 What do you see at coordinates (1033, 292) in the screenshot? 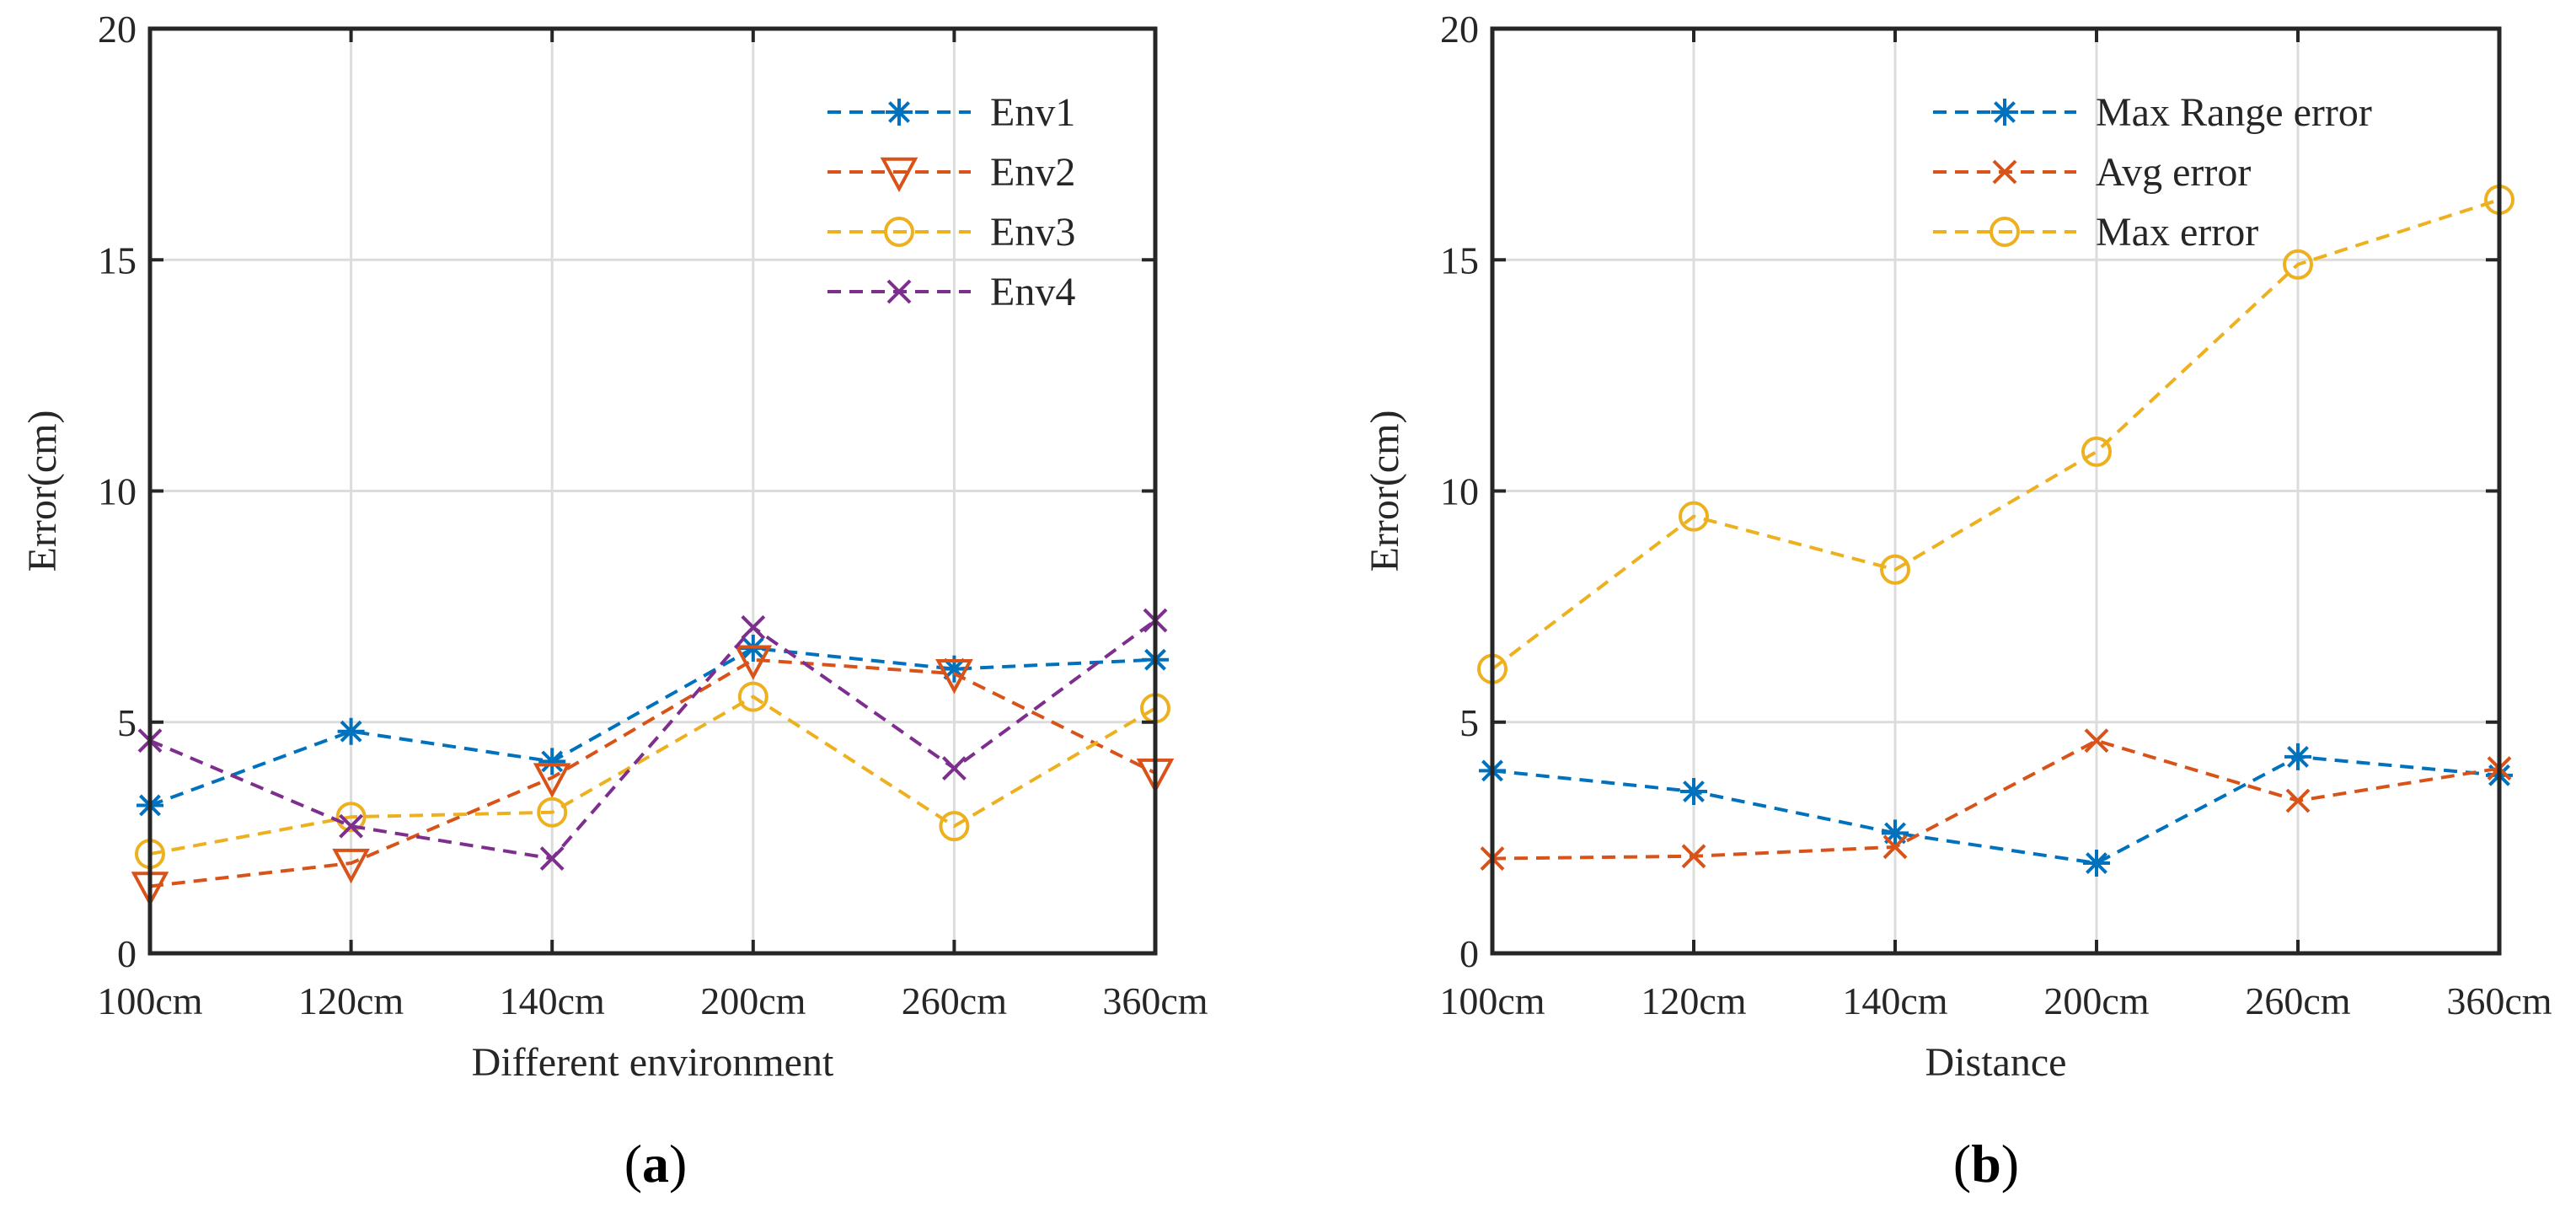
I see `legend-text: Env4` at bounding box center [1033, 292].